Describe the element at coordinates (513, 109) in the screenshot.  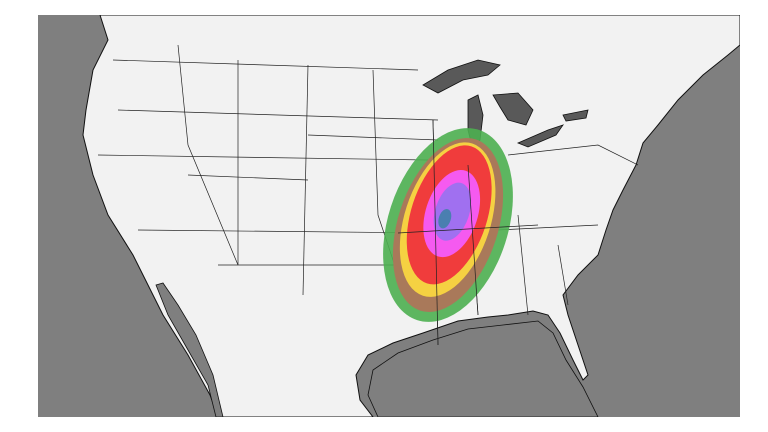
I see `lake-huron` at that location.